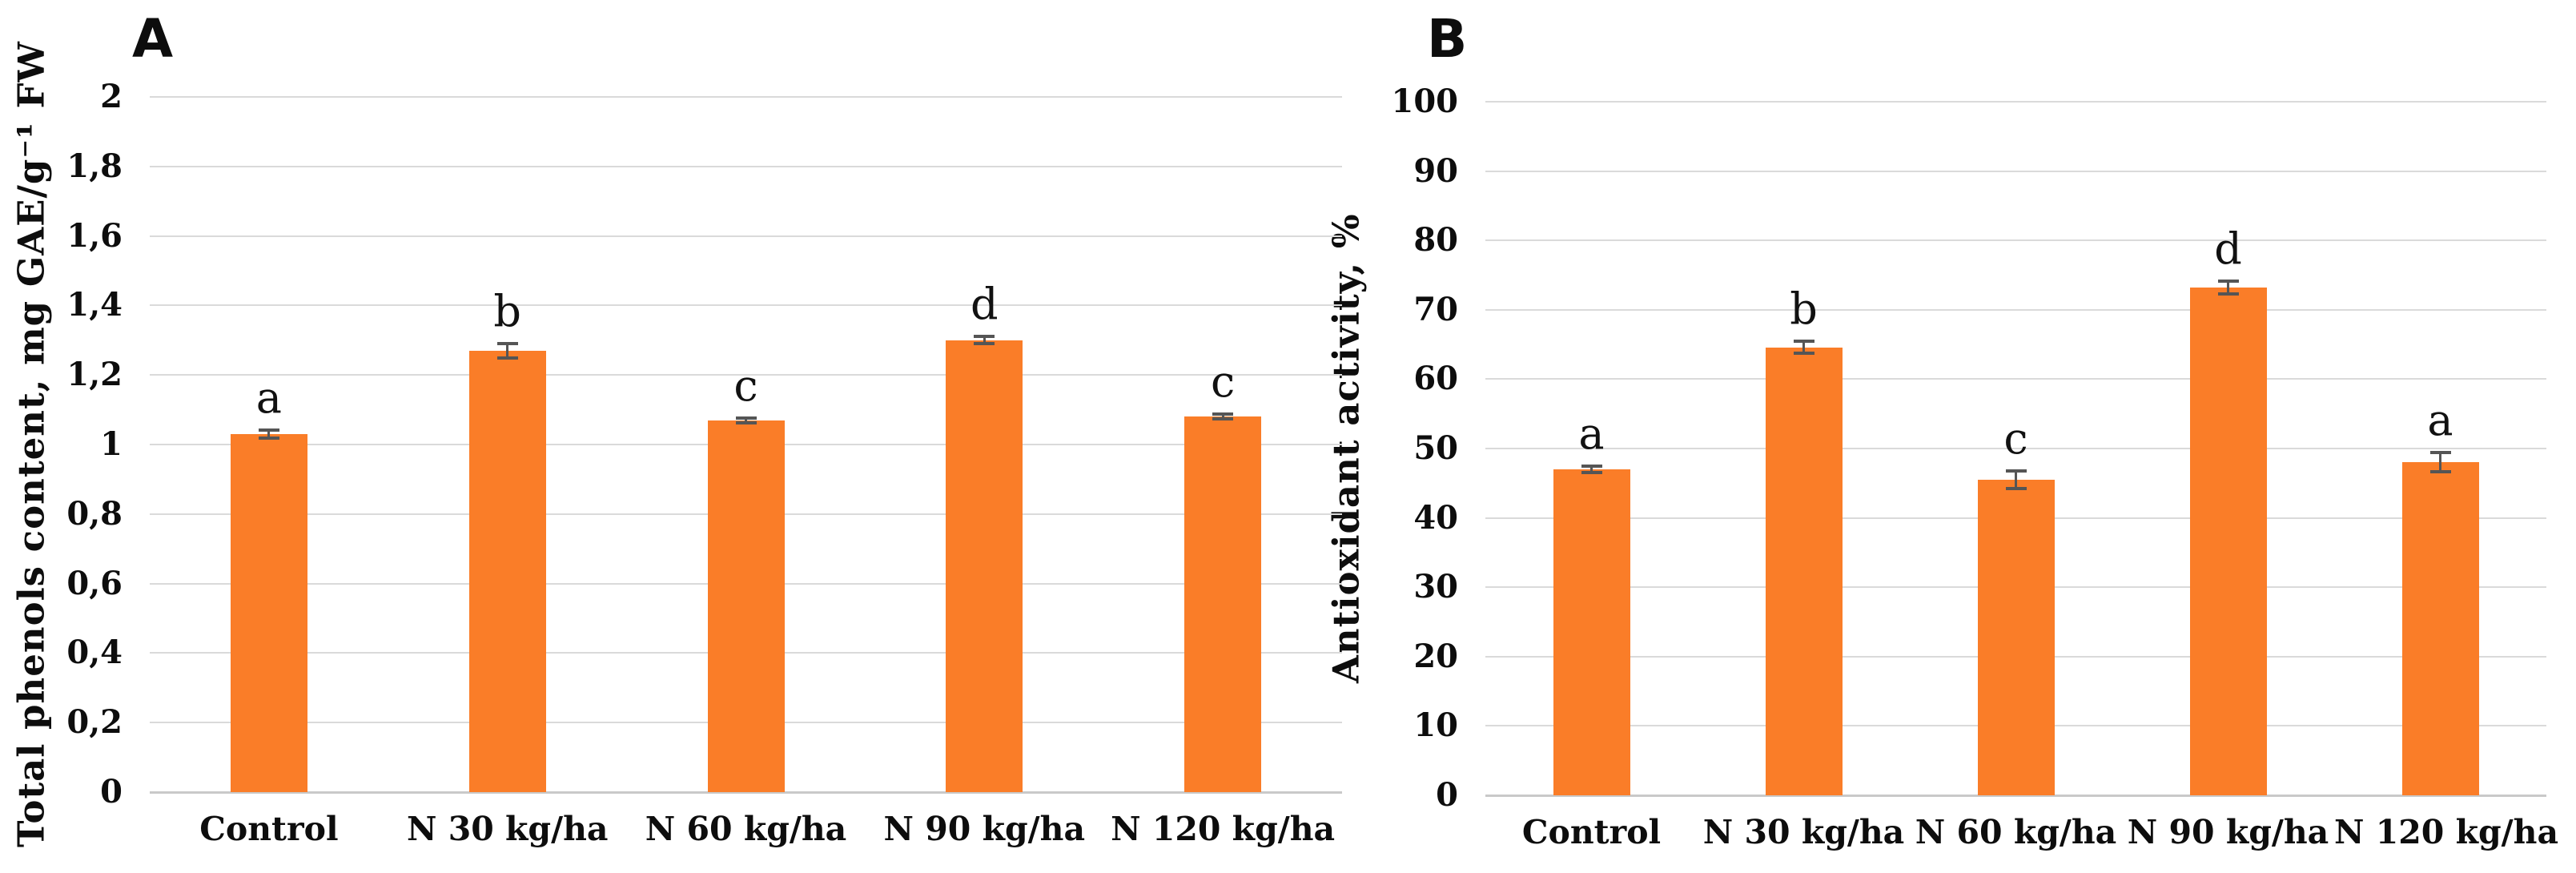  Describe the element at coordinates (1435, 656) in the screenshot. I see `y-tick-label: 20` at that location.